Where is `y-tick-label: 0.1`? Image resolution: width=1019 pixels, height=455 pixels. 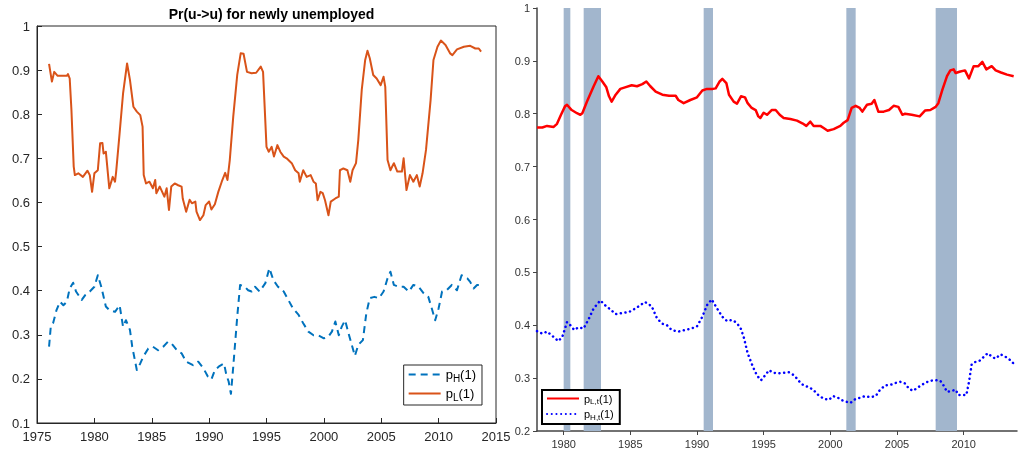 y-tick-label: 0.1 is located at coordinates (20, 423).